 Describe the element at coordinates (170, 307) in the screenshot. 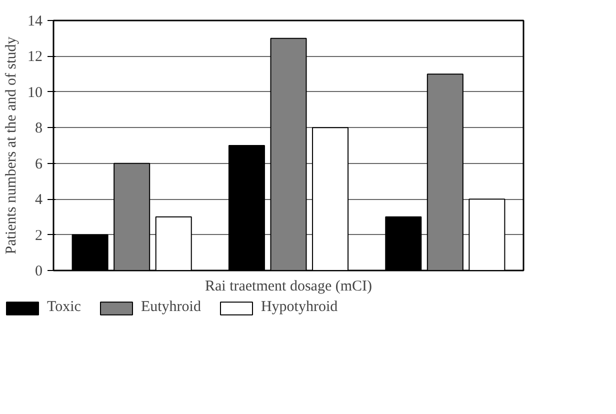

I see `legend-label: Eutyhroid` at that location.